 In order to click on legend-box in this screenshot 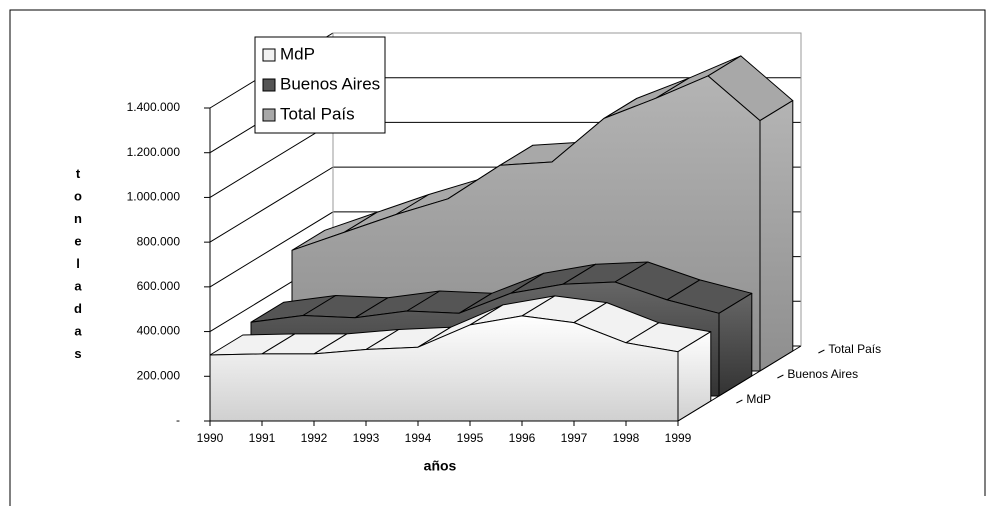, I will do `click(320, 85)`.